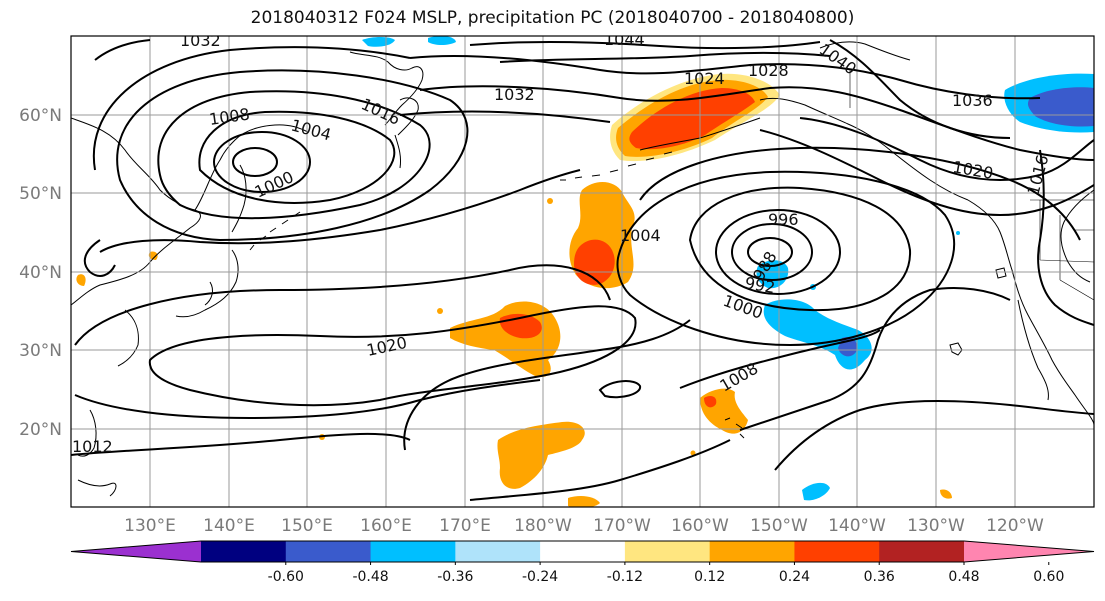 Image resolution: width=1105 pixels, height=601 pixels. I want to click on colorbar-tick-label: 0.24, so click(794, 577).